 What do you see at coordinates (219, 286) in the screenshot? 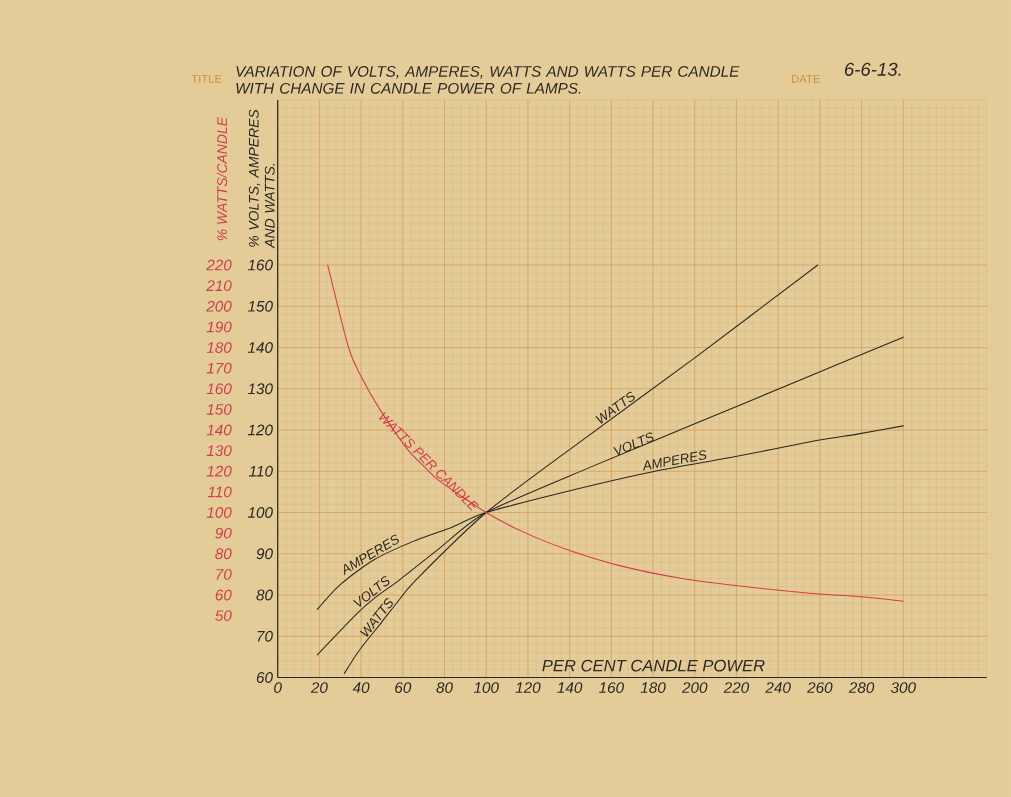
I see `y2-tick-label: 210` at bounding box center [219, 286].